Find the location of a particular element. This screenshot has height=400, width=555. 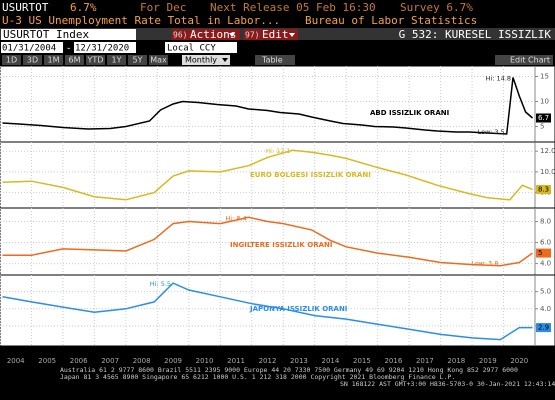

x-tick-label: 2004 is located at coordinates (16, 361).